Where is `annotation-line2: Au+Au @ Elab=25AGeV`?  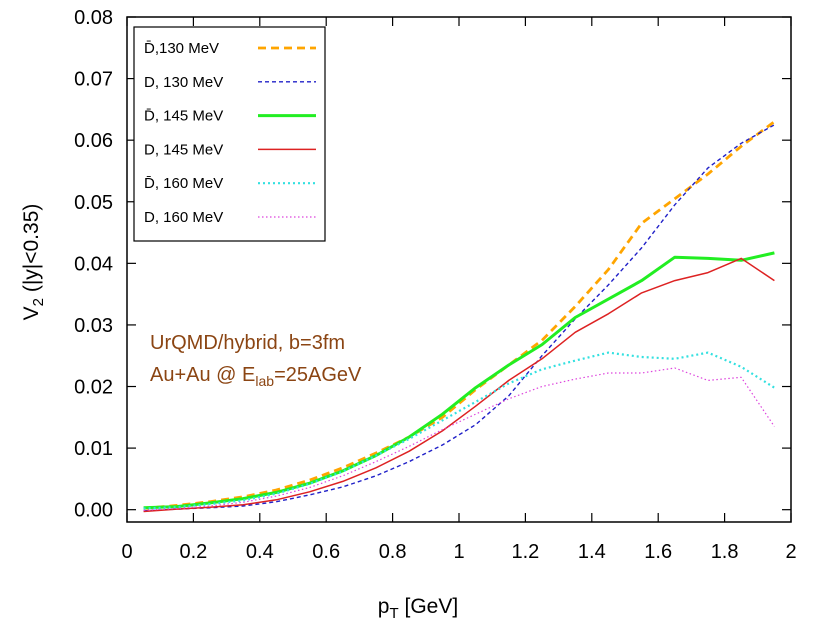
annotation-line2: Au+Au @ Elab=25AGeV is located at coordinates (256, 376).